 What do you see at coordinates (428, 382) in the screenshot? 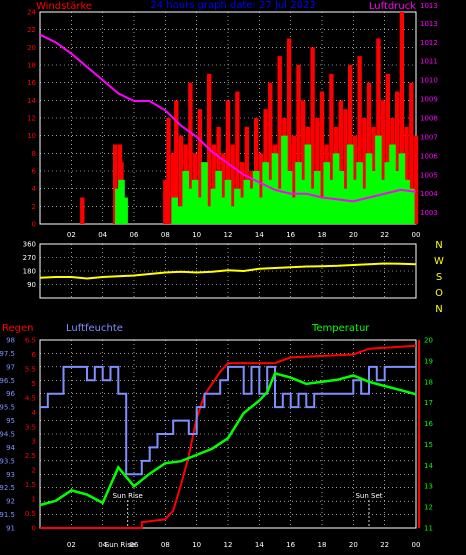
I see `temperature-ytick-7: 18` at bounding box center [428, 382].